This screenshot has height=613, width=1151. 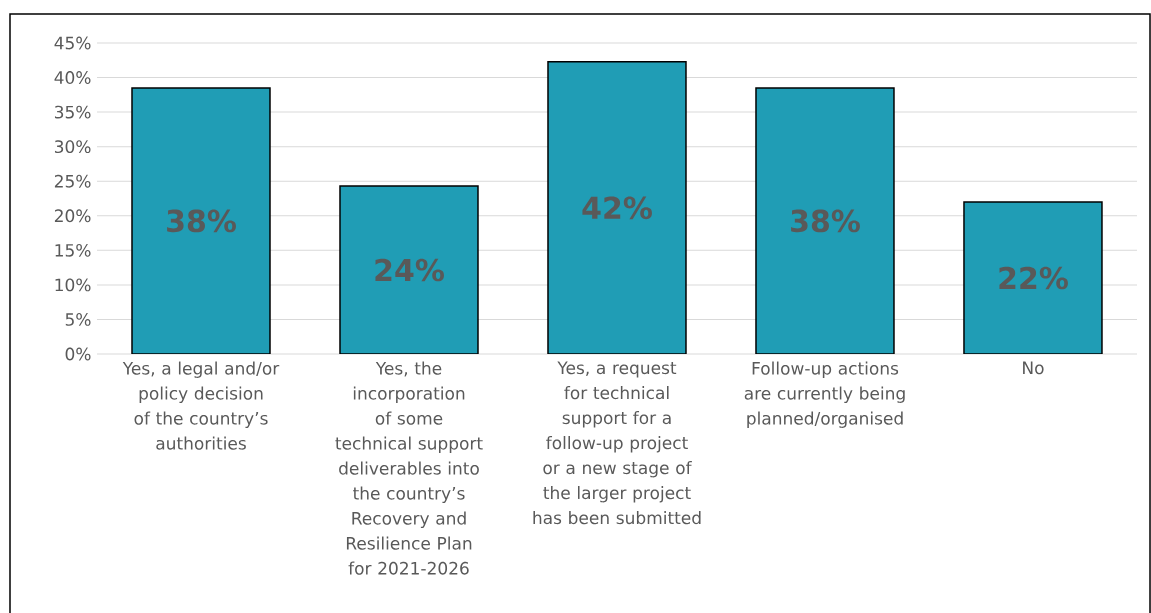 What do you see at coordinates (617, 443) in the screenshot?
I see `x-tick-label: Yes, a request for technical support for a follow-up project or a new stage of the larger project has been submitted` at bounding box center [617, 443].